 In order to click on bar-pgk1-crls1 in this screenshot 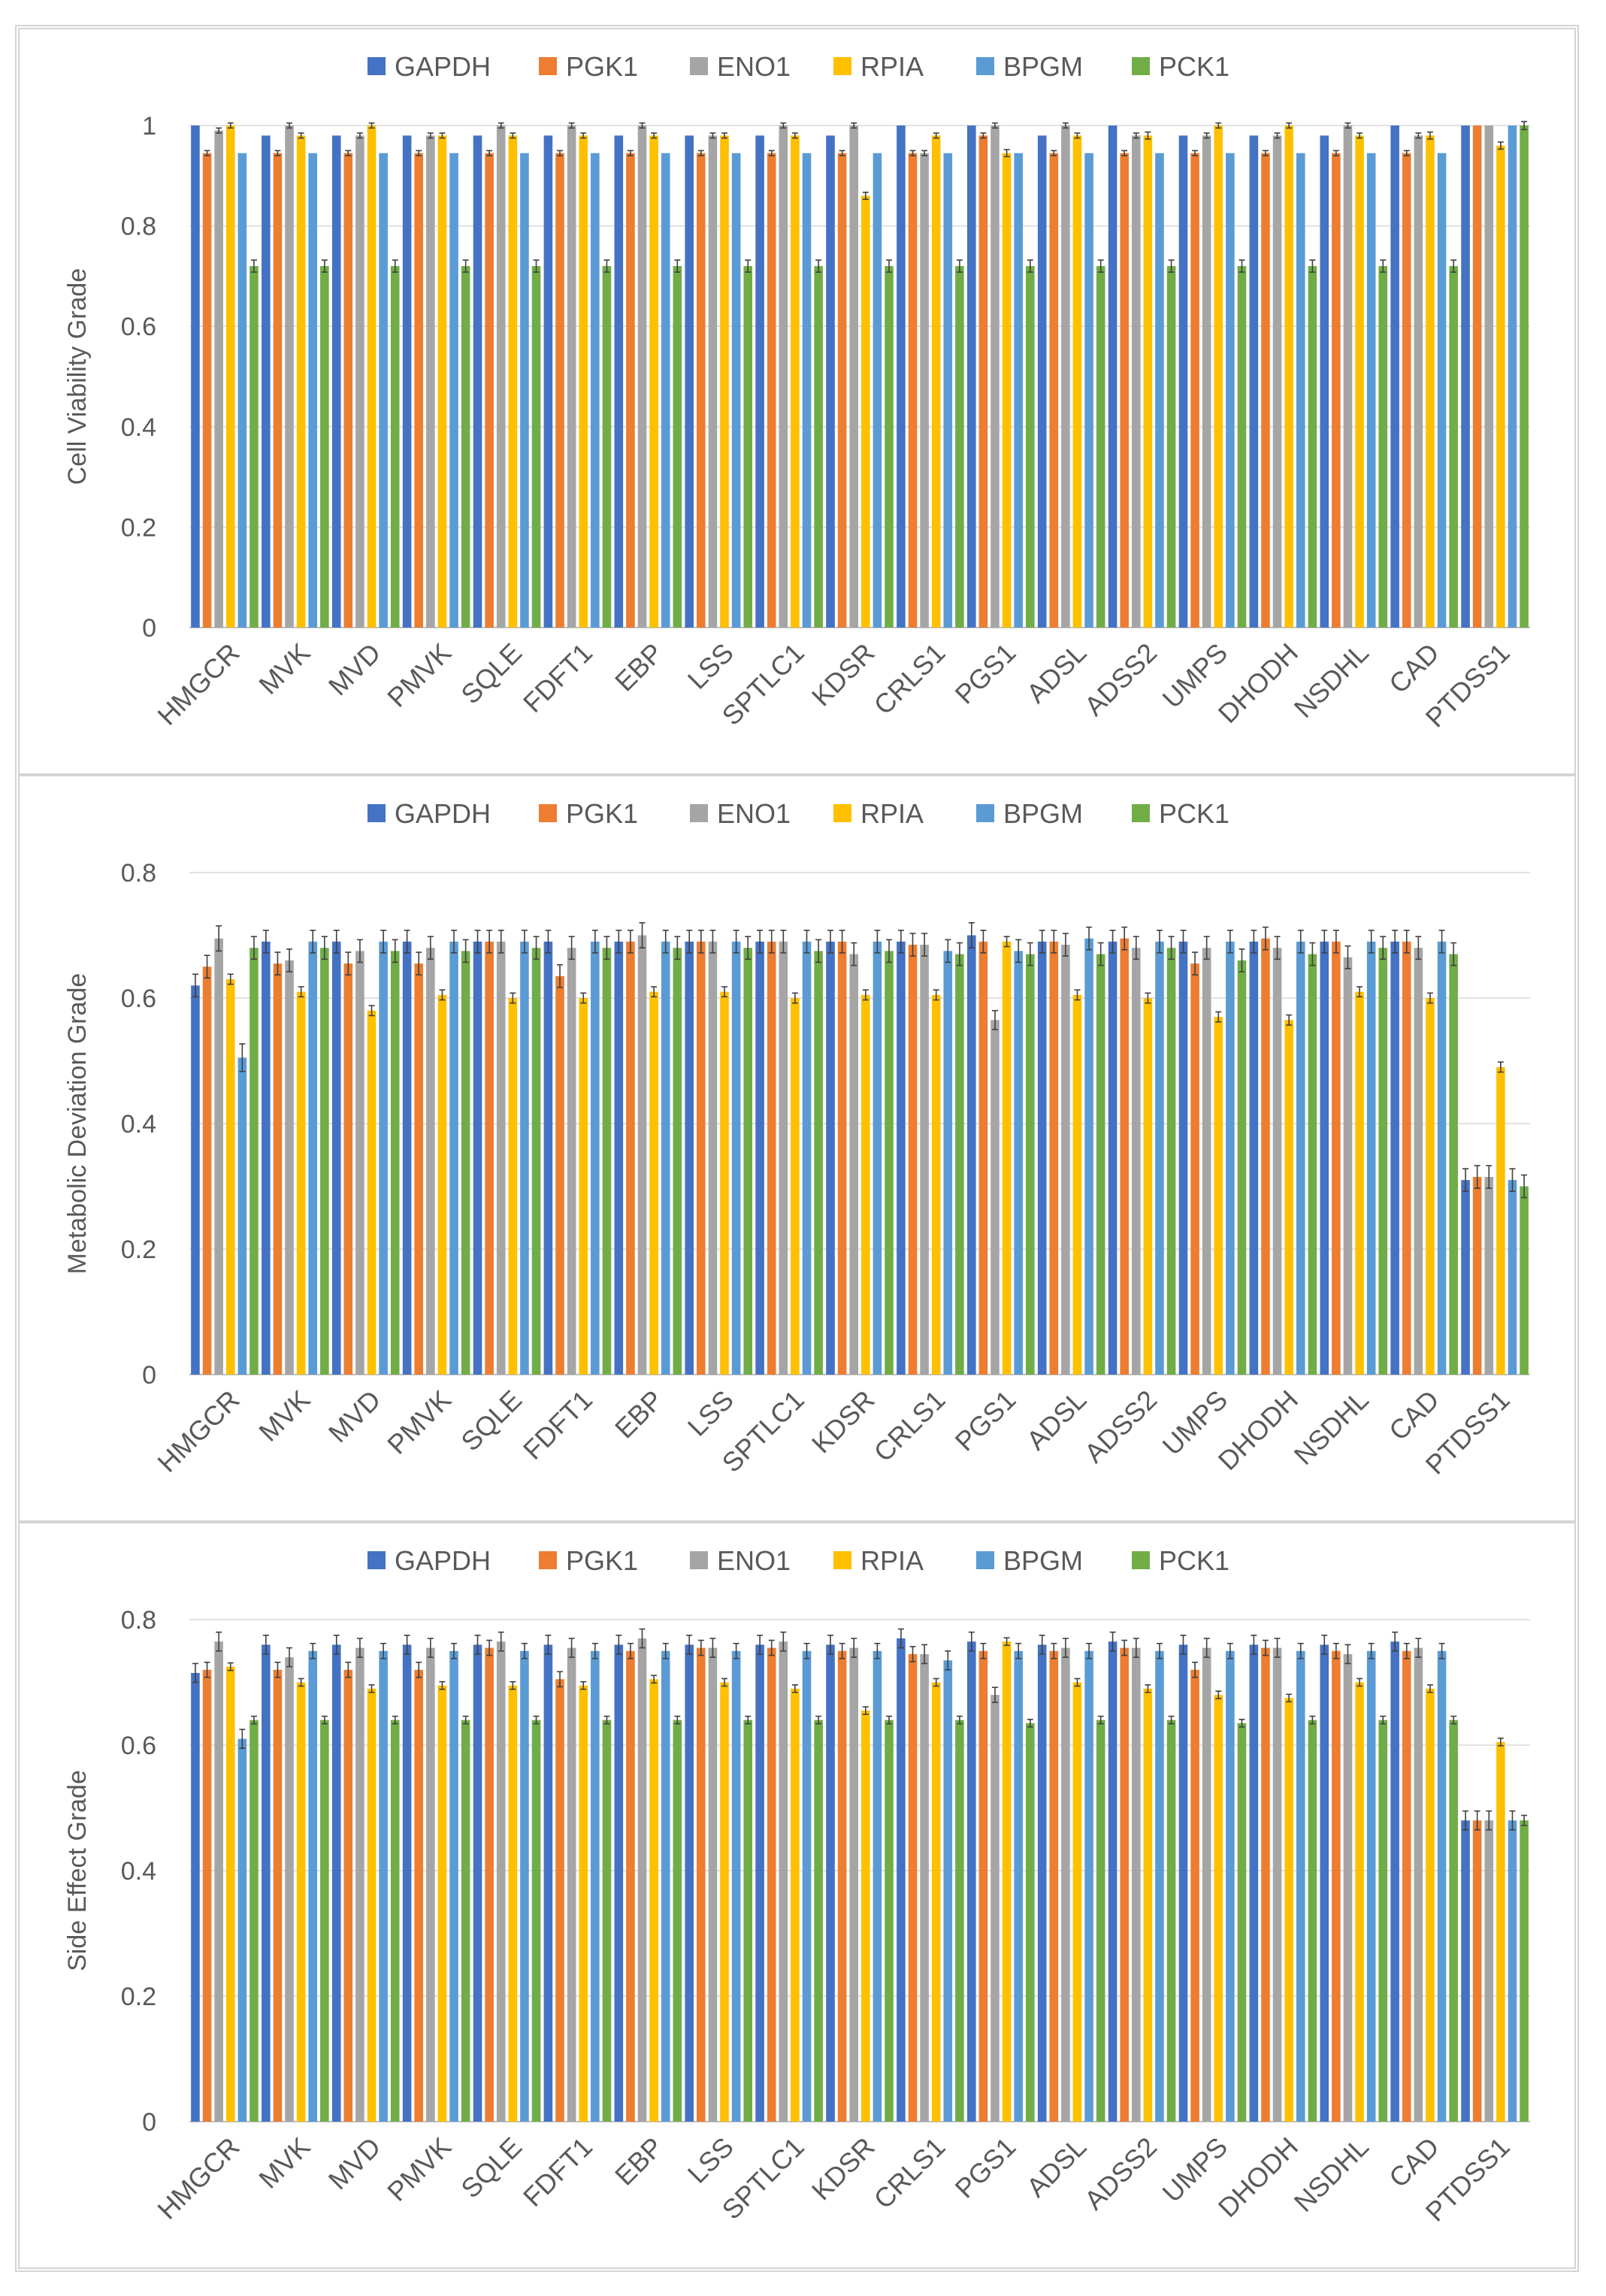, I will do `click(913, 391)`.